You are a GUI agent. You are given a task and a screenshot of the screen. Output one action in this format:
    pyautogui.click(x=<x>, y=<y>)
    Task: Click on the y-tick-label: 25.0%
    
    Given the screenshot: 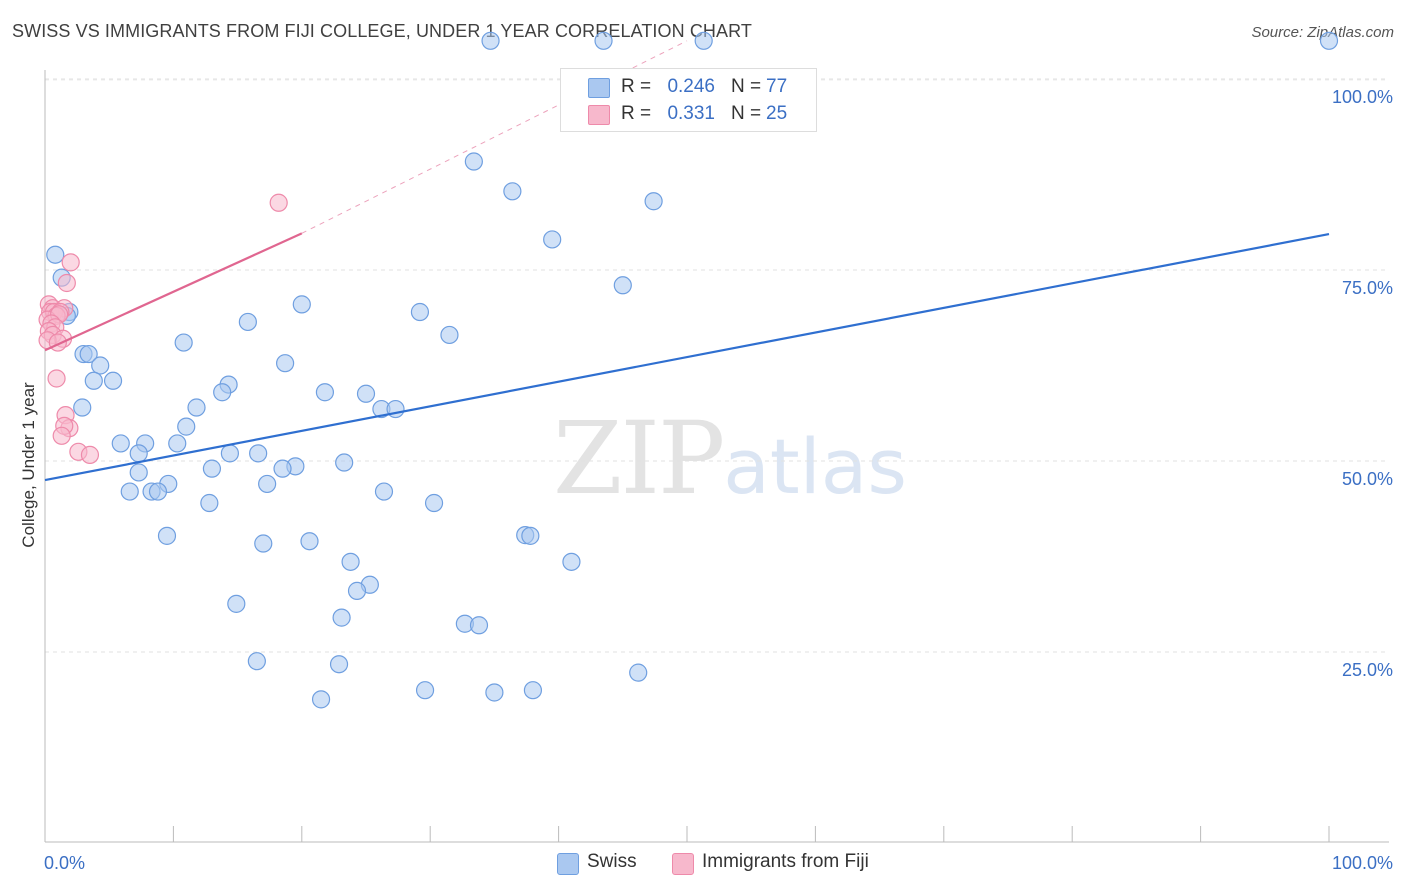 What is the action you would take?
    pyautogui.click(x=1367, y=670)
    